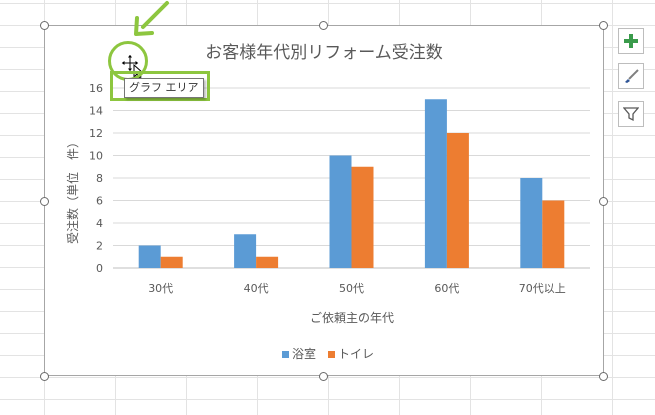 Image resolution: width=655 pixels, height=415 pixels. Describe the element at coordinates (304, 353) in the screenshot. I see `legend-label-bath: 浴室` at that location.